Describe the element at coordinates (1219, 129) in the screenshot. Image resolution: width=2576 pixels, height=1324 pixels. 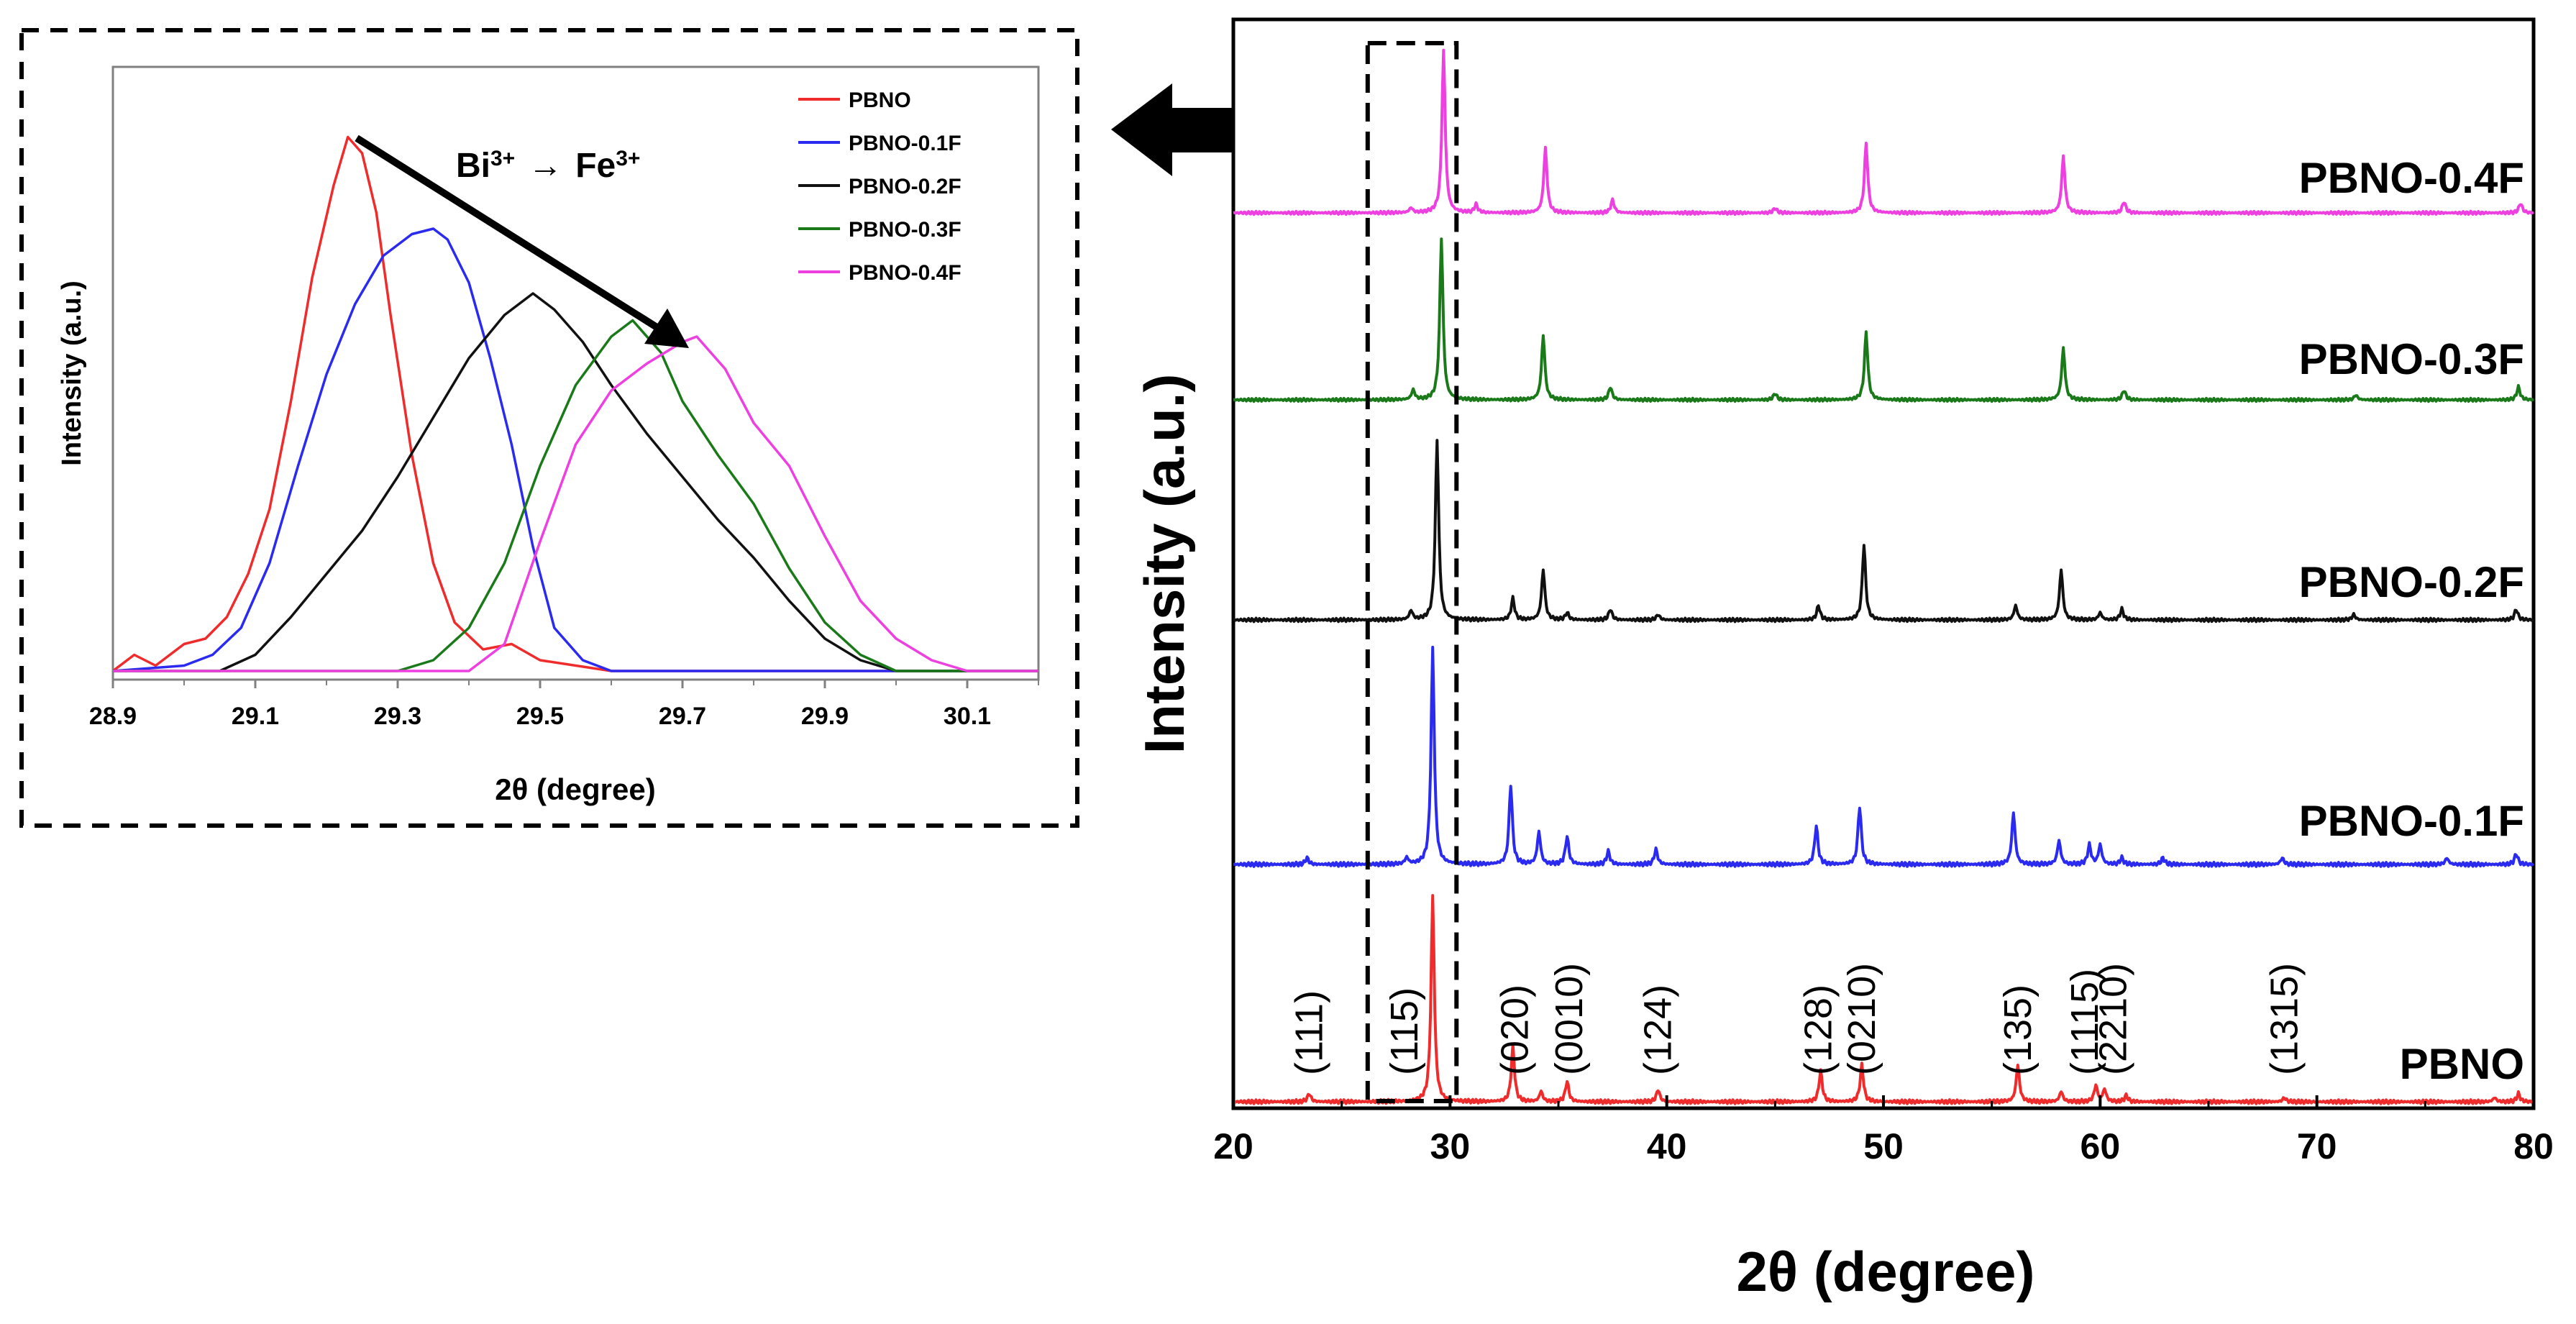
I see `zoom-direction-arrow` at that location.